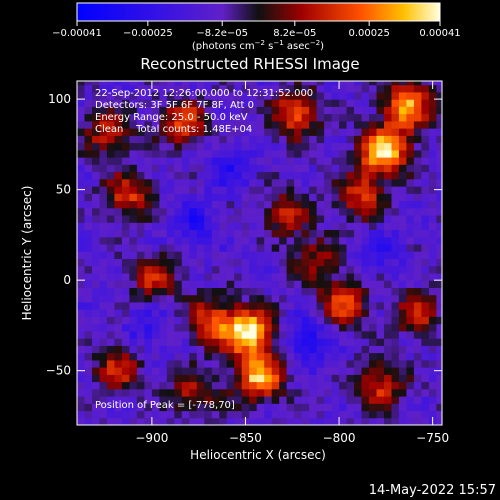 This screenshot has height=500, width=500. What do you see at coordinates (294, 33) in the screenshot?
I see `colorbar-tick-label: 8.2e−05` at bounding box center [294, 33].